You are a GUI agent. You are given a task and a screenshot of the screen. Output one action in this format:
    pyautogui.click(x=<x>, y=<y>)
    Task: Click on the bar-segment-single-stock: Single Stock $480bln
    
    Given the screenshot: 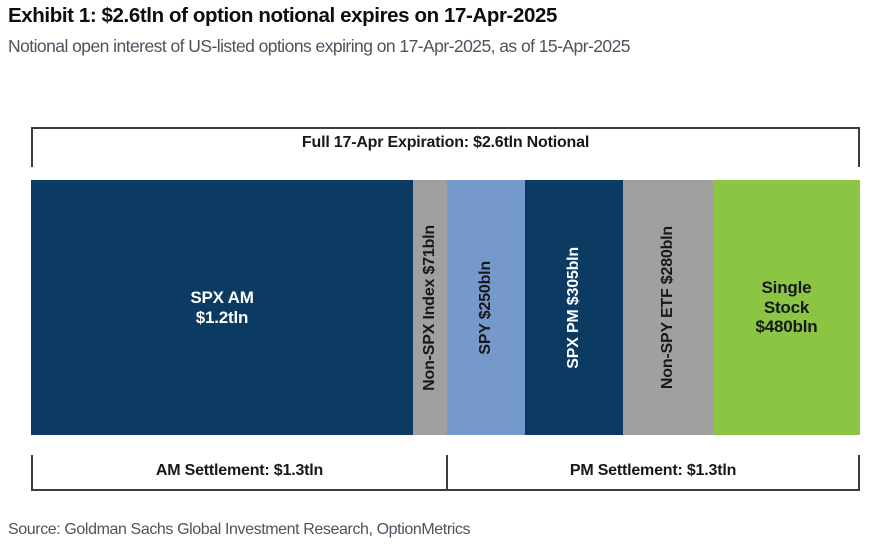 What is the action you would take?
    pyautogui.click(x=786, y=307)
    